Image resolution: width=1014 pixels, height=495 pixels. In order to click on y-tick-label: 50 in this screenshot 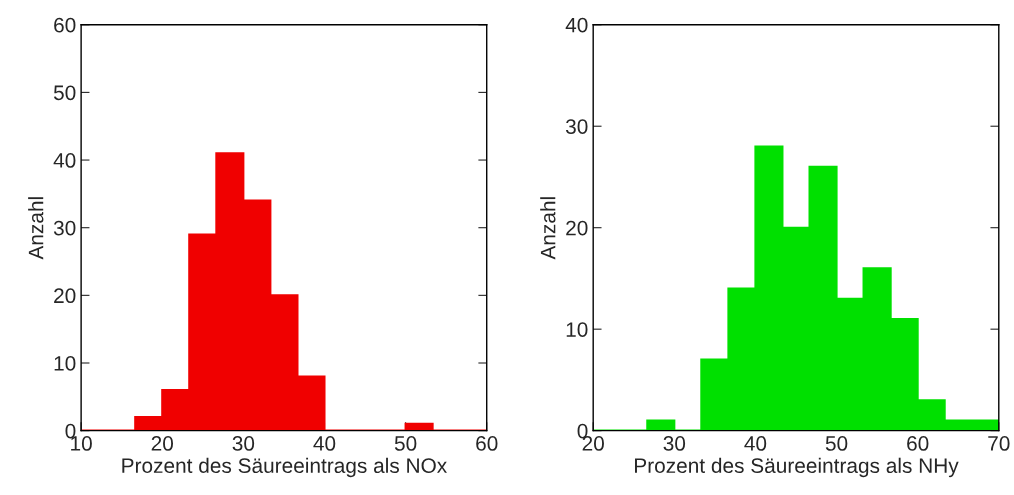, I will do `click(64, 93)`.